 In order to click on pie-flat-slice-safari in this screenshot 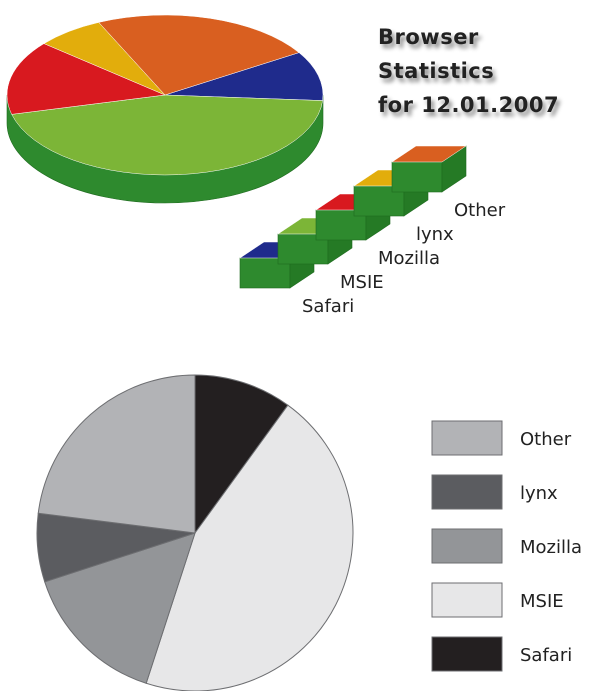, I will do `click(241, 454)`.